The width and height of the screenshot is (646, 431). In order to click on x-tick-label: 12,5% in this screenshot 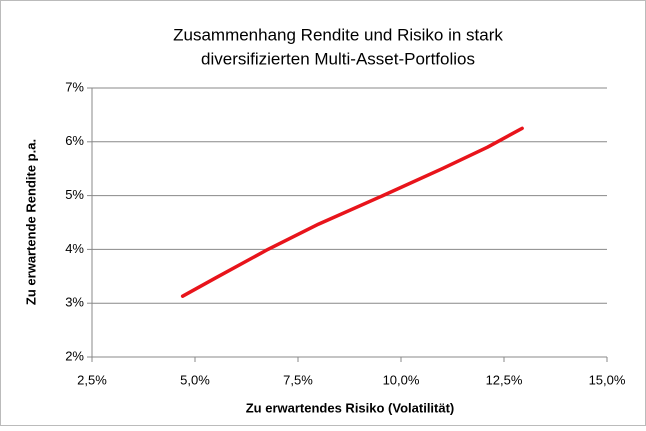, I will do `click(504, 379)`.